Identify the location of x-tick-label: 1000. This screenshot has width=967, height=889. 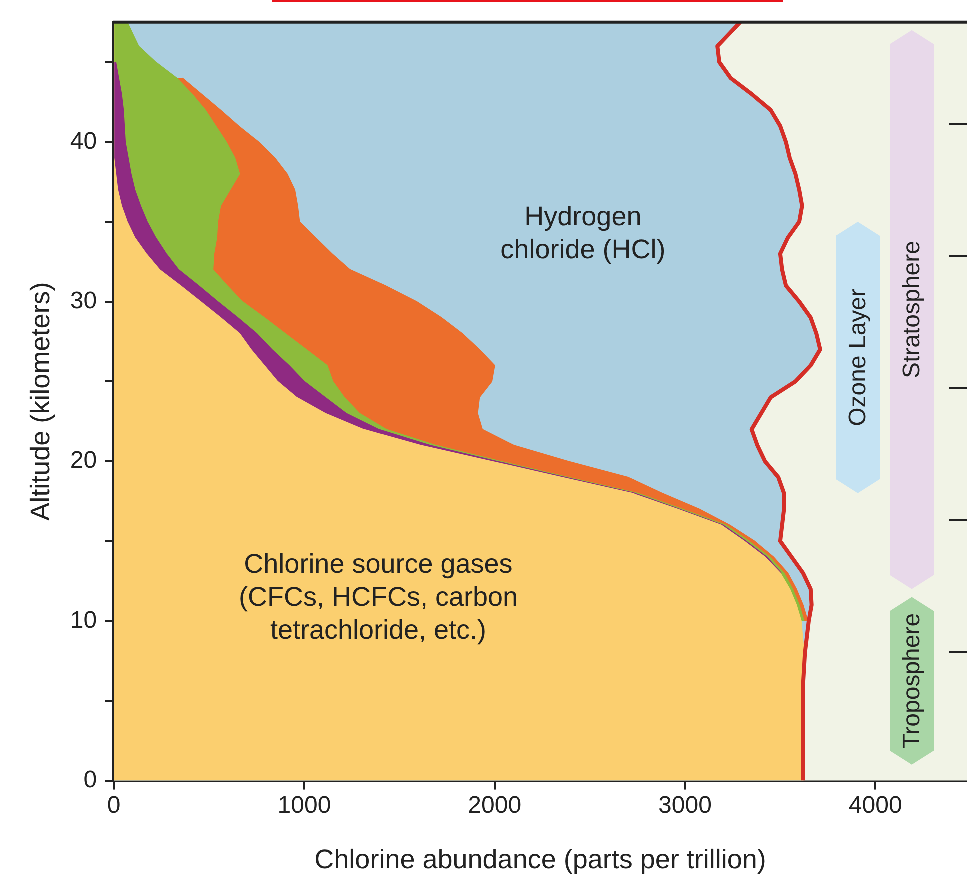
(305, 805).